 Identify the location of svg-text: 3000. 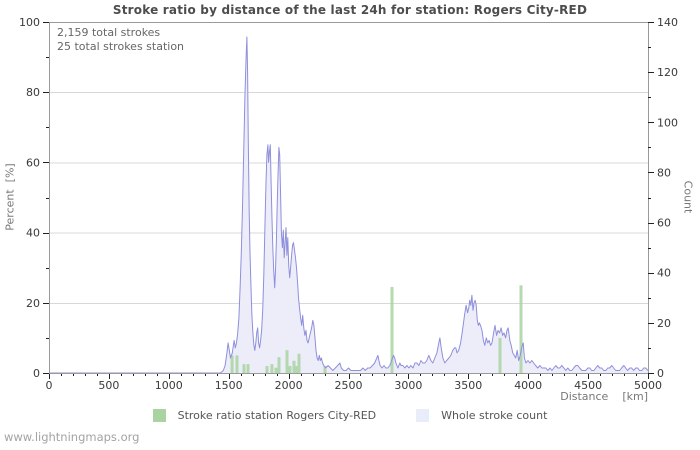
(408, 385).